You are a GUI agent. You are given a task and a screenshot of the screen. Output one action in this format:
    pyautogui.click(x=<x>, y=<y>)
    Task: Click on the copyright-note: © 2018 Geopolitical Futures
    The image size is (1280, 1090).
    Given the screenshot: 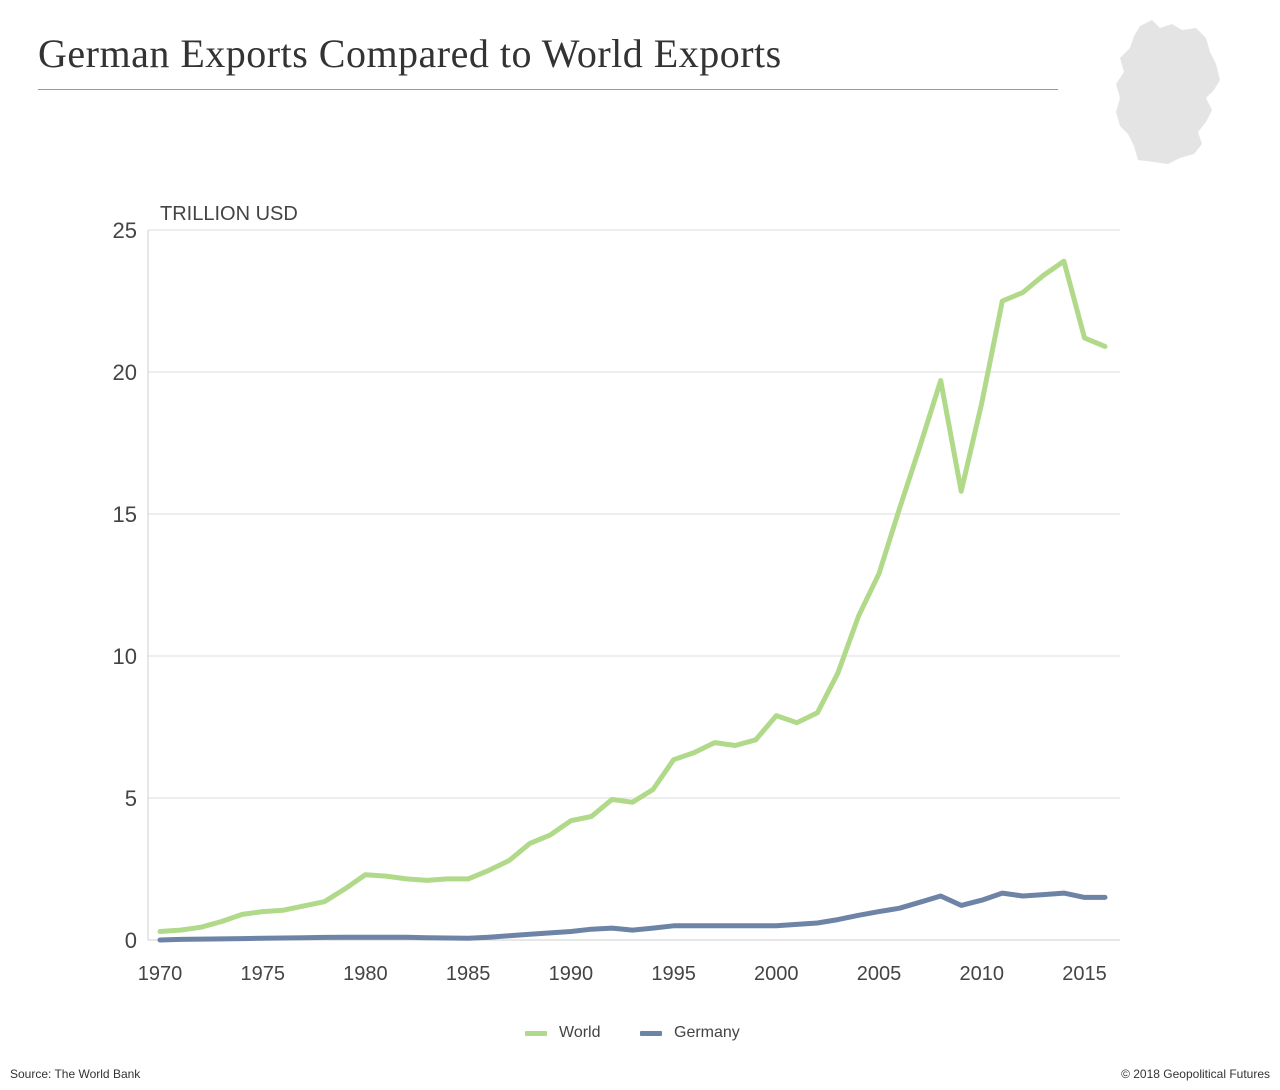 What is the action you would take?
    pyautogui.click(x=1195, y=1074)
    